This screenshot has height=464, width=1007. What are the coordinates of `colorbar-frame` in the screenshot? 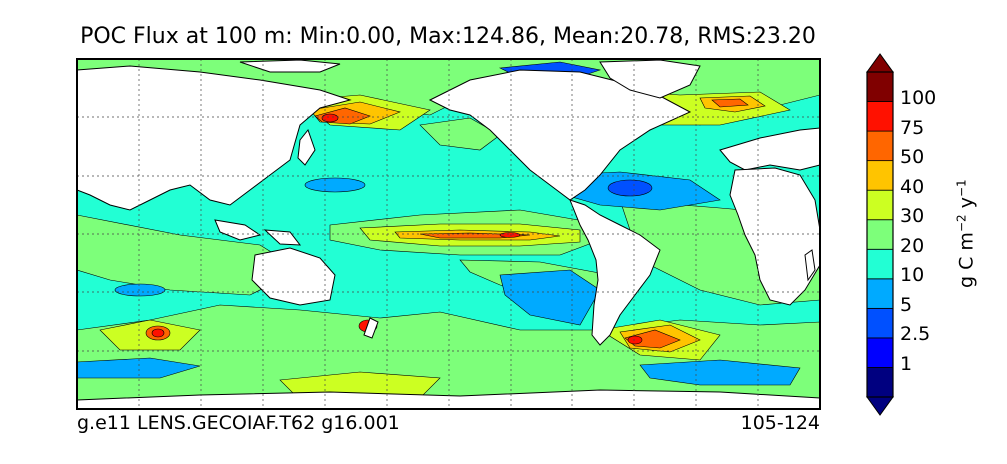 It's located at (880, 234).